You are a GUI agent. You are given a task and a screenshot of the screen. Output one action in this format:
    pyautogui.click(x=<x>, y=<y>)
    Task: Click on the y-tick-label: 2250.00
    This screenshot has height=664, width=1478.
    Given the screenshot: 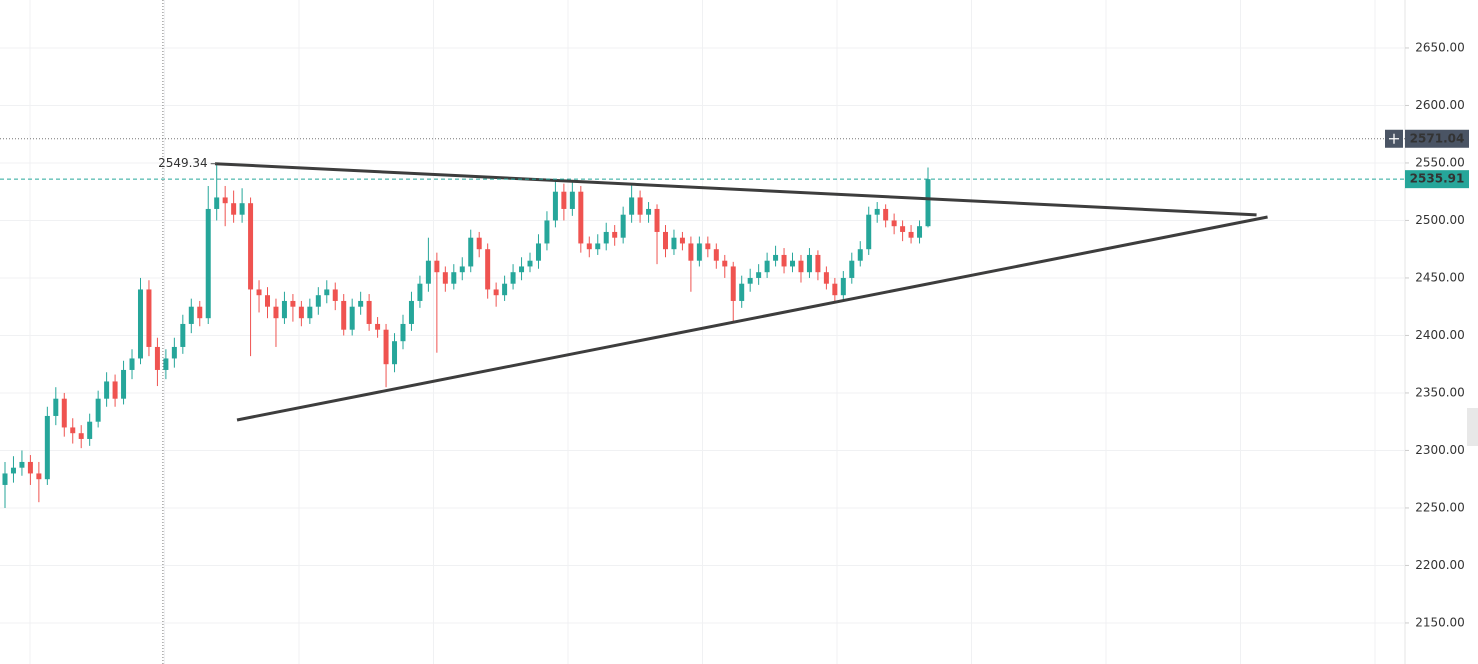 What is the action you would take?
    pyautogui.click(x=1440, y=507)
    